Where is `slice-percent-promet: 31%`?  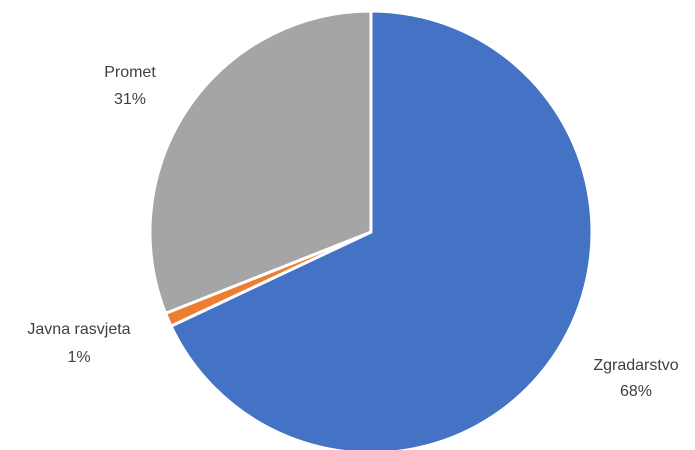
slice-percent-promet: 31% is located at coordinates (130, 99).